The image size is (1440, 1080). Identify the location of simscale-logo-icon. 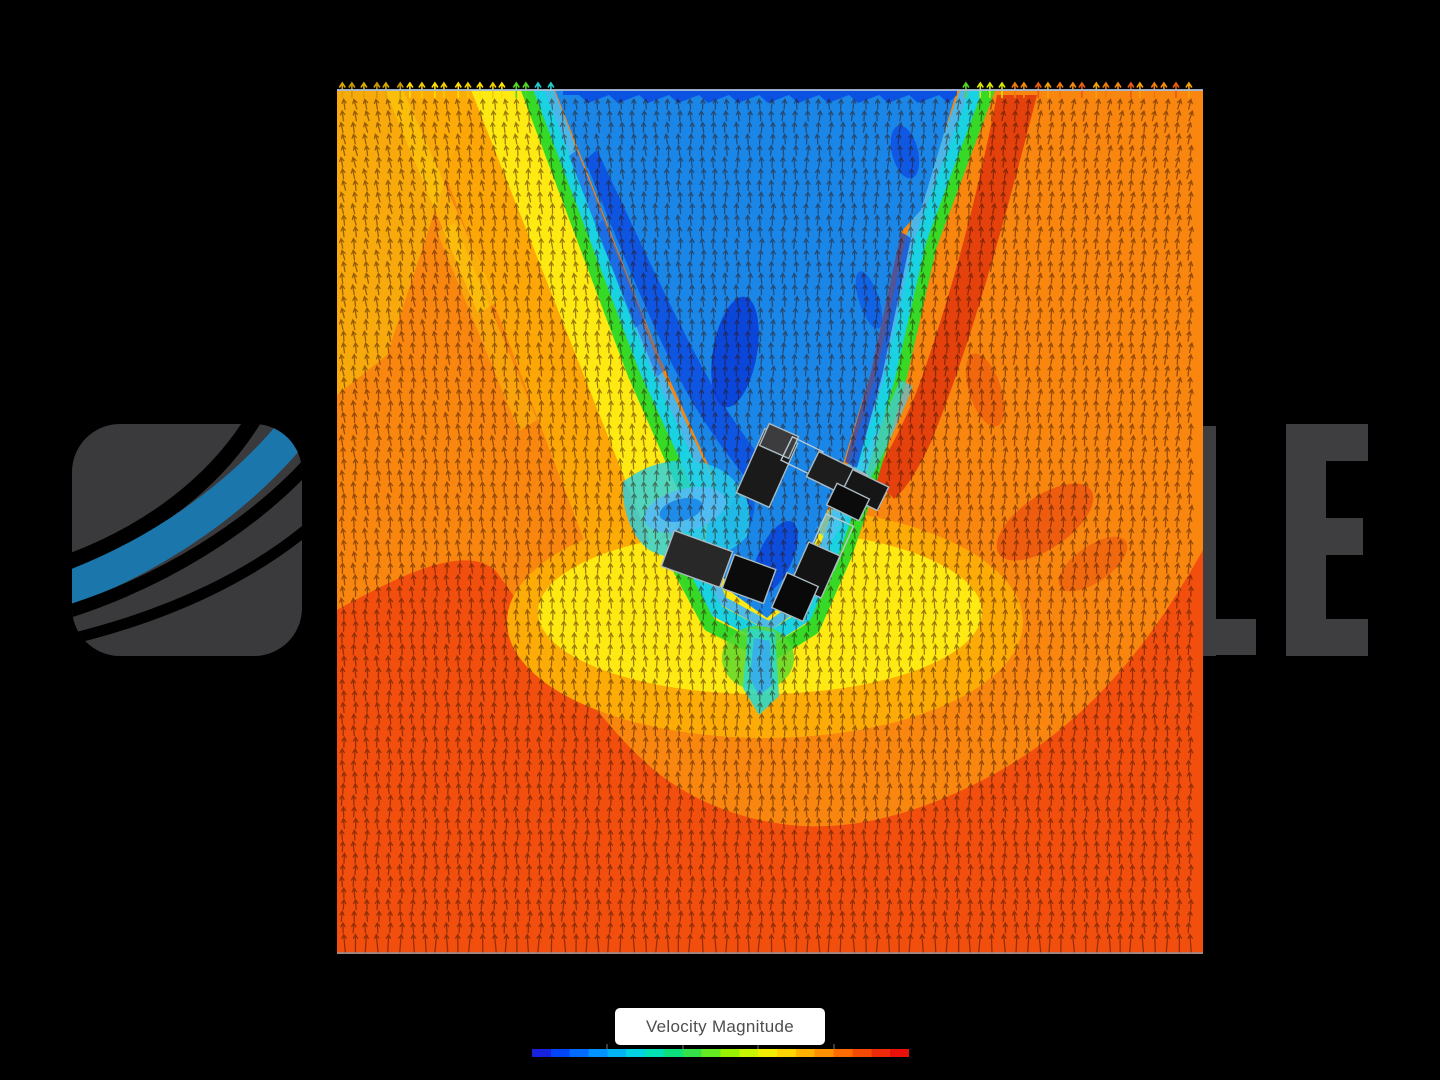
(187, 540).